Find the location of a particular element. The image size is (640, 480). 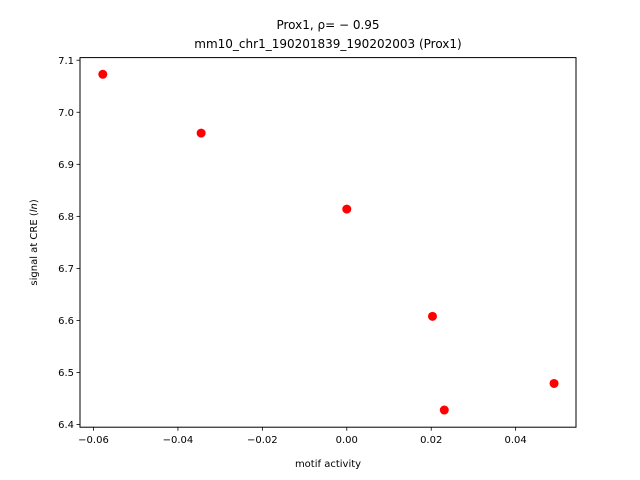

x-tick-label: −0.06 is located at coordinates (93, 440).